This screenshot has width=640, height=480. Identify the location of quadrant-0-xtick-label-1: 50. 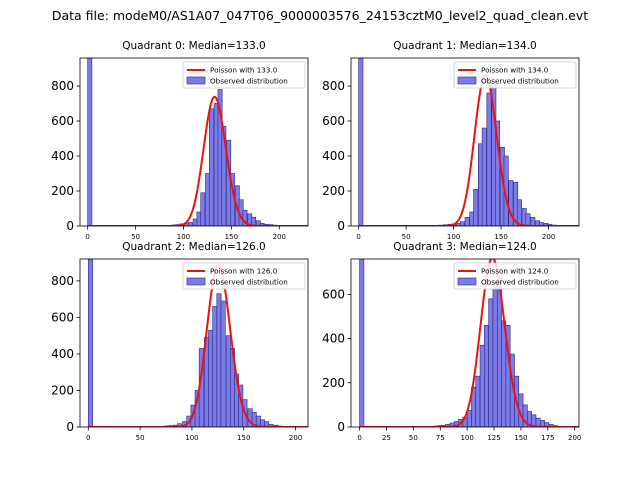
(135, 237).